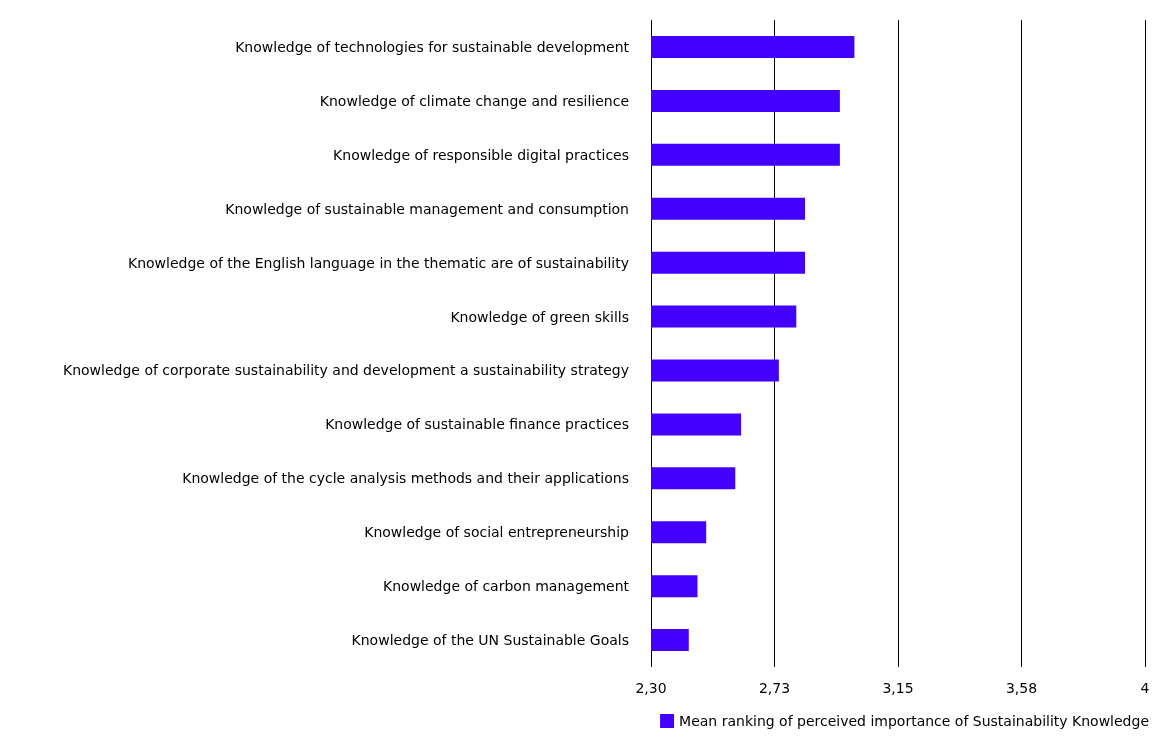 The height and width of the screenshot is (745, 1166). What do you see at coordinates (405, 478) in the screenshot?
I see `y-tick-label: Knowledge of the cycle analysis methods and their applications` at bounding box center [405, 478].